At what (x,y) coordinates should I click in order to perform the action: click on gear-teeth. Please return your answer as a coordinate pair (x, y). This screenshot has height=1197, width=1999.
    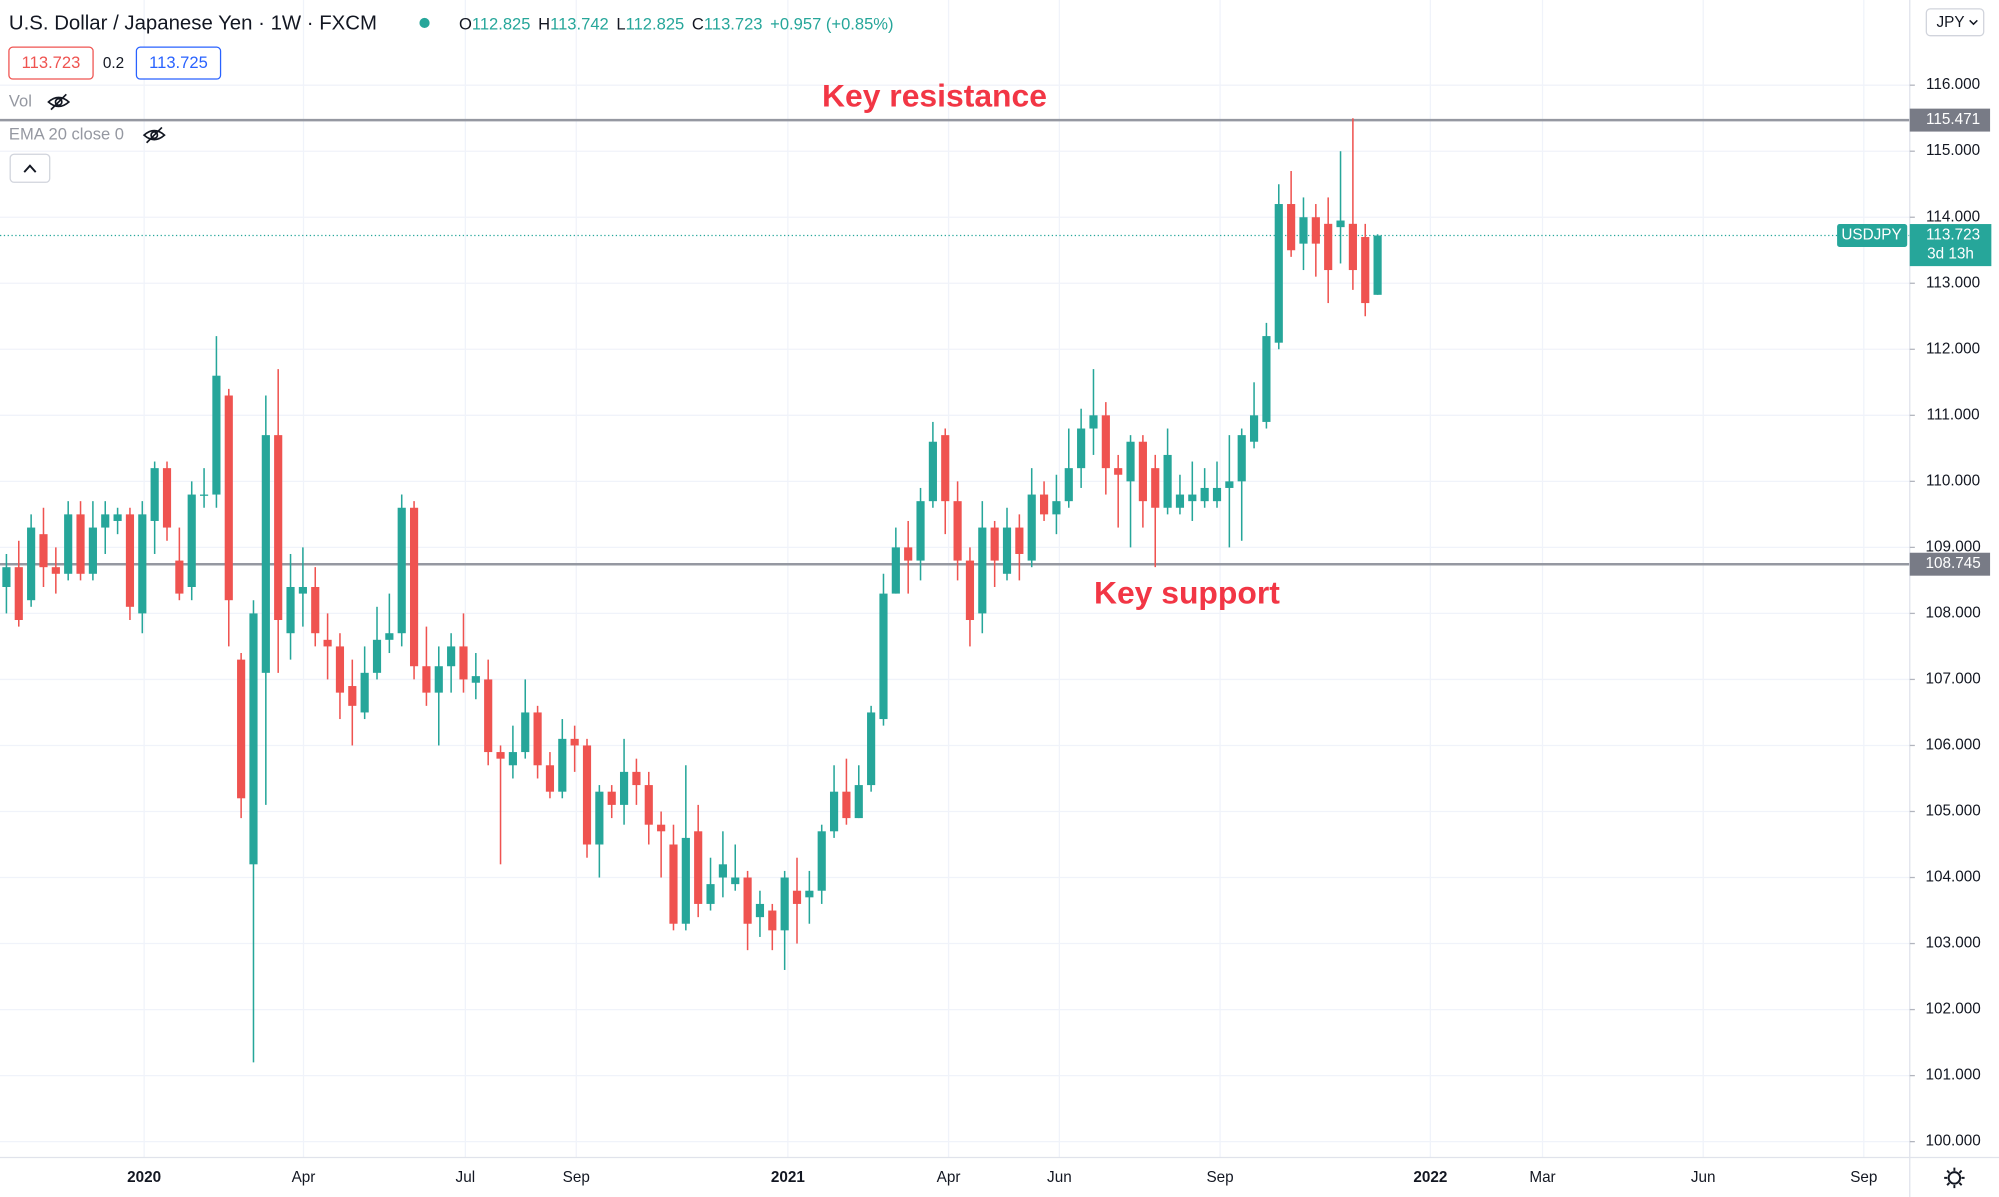
    Looking at the image, I should click on (1954, 1178).